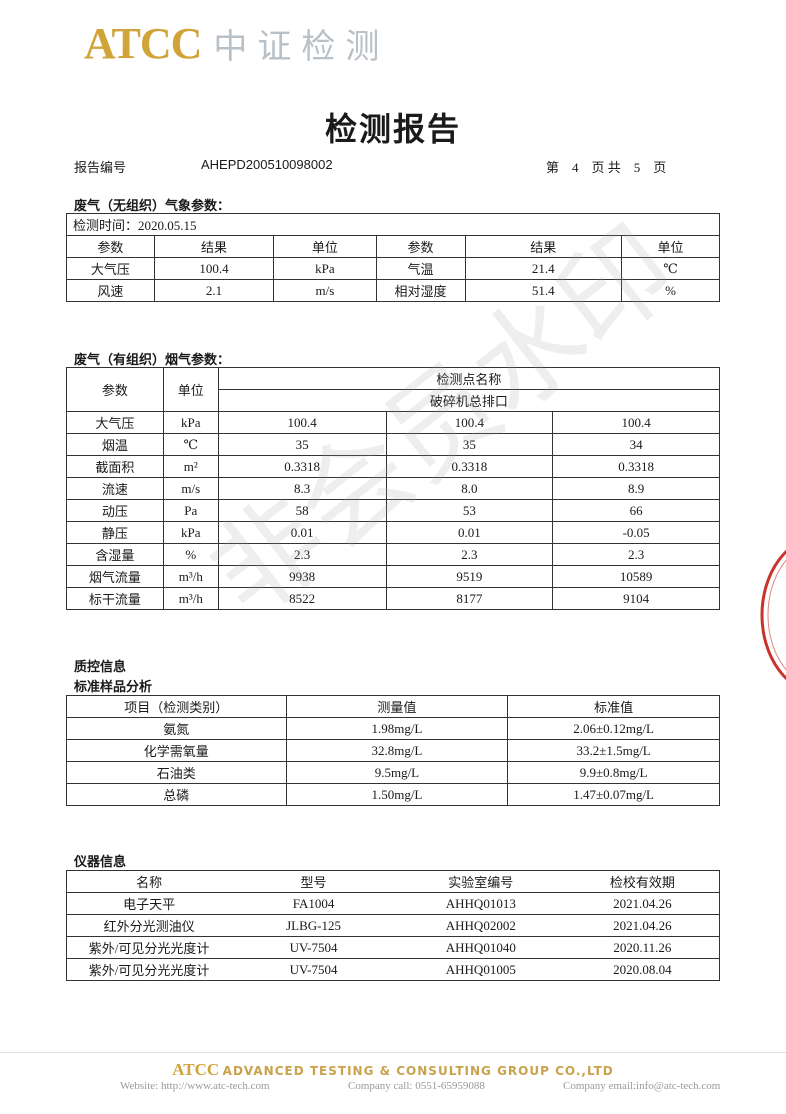 The image size is (786, 1114). I want to click on table-cell: 10589, so click(636, 576).